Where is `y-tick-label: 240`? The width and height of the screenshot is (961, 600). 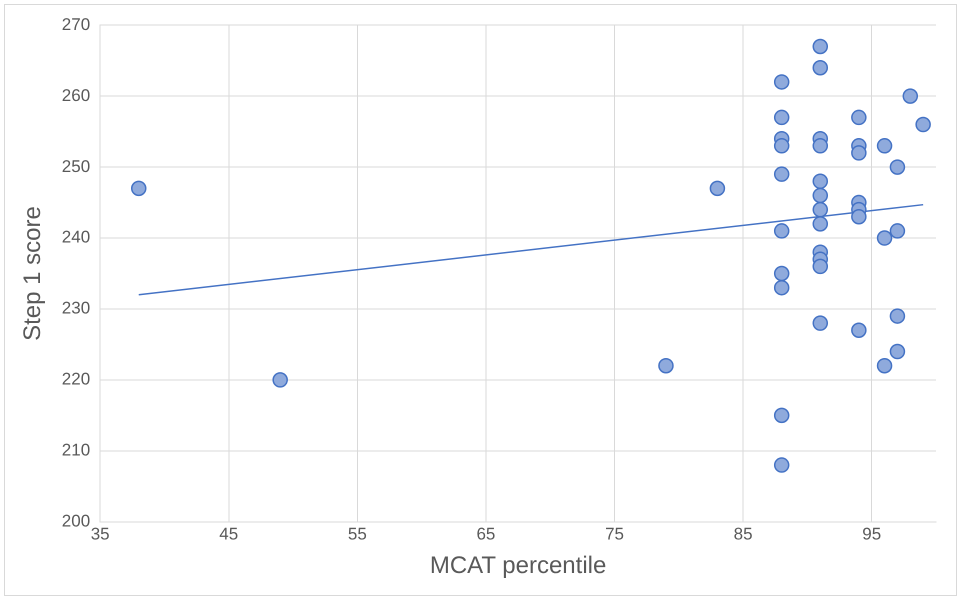 y-tick-label: 240 is located at coordinates (76, 237).